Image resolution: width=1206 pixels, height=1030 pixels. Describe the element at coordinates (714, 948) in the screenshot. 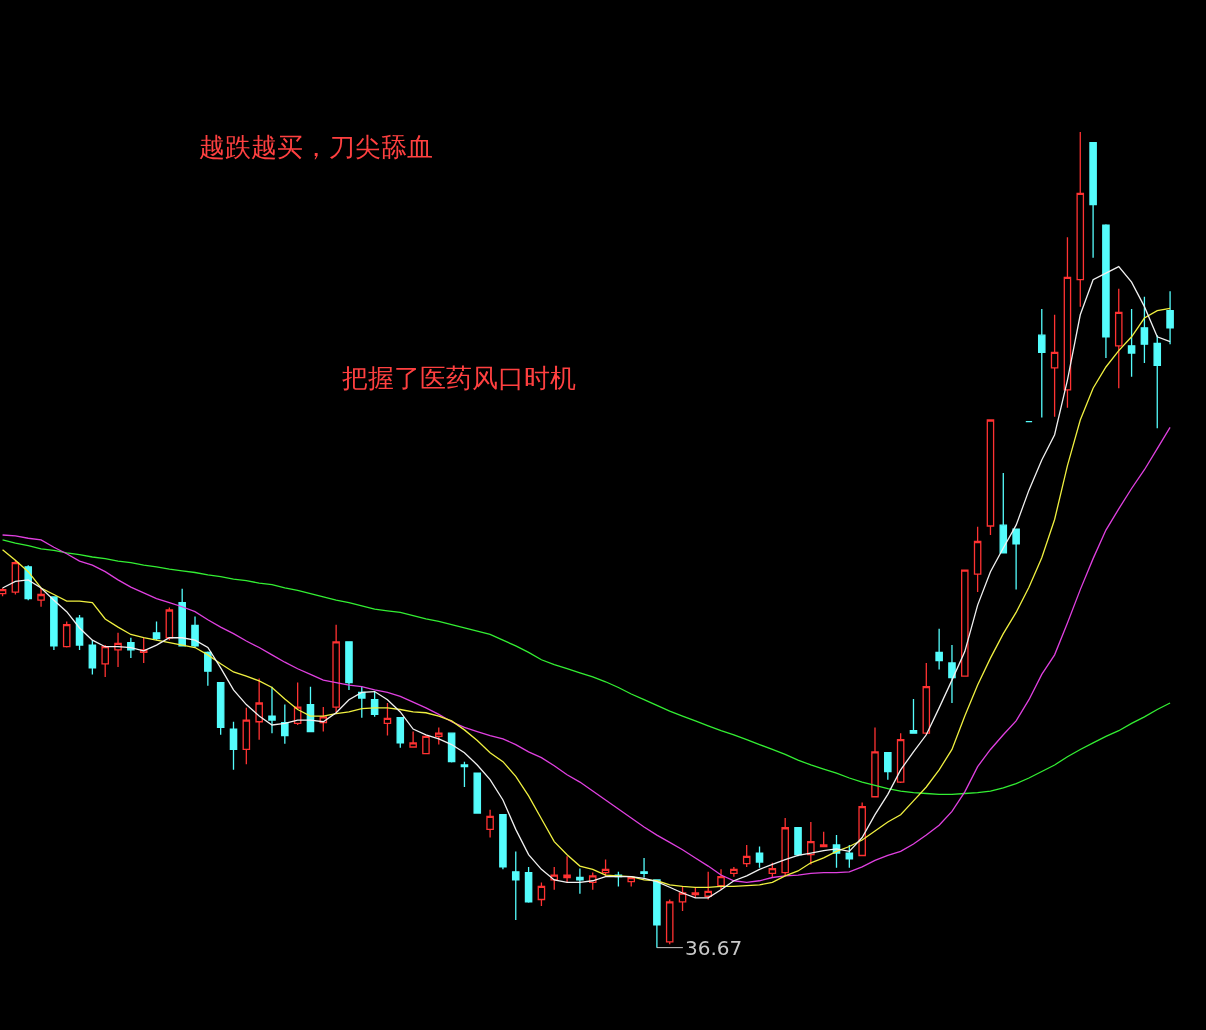

I see `annotation: 36.67` at that location.